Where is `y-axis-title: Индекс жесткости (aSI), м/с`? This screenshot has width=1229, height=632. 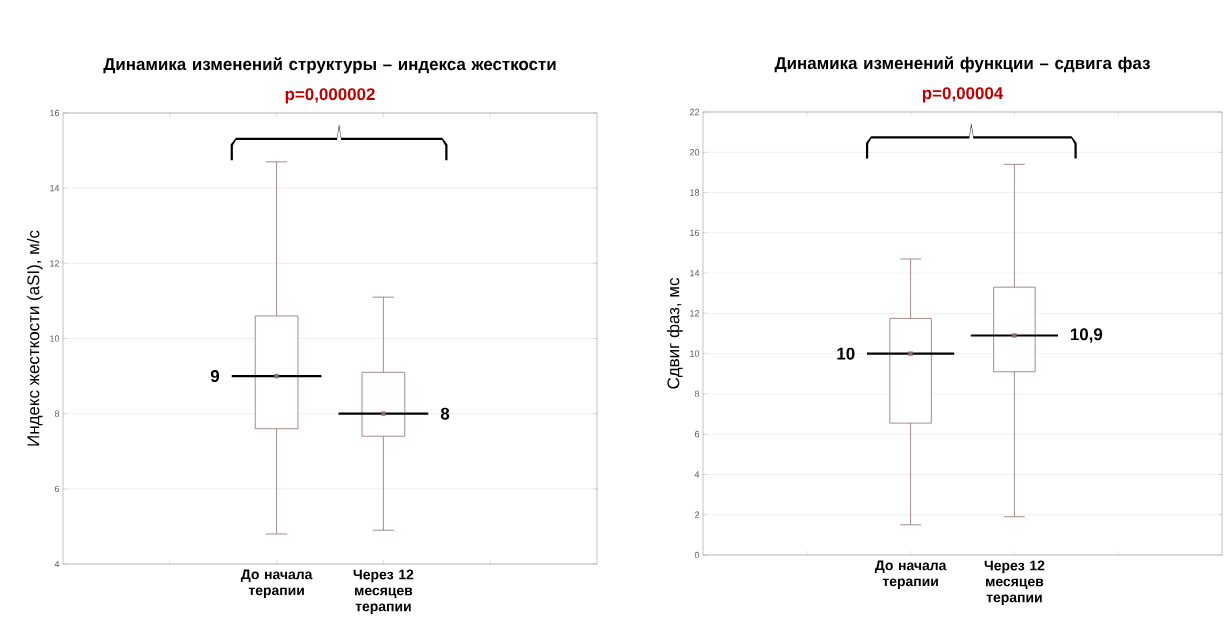
y-axis-title: Индекс жесткости (aSI), м/с is located at coordinates (34, 338).